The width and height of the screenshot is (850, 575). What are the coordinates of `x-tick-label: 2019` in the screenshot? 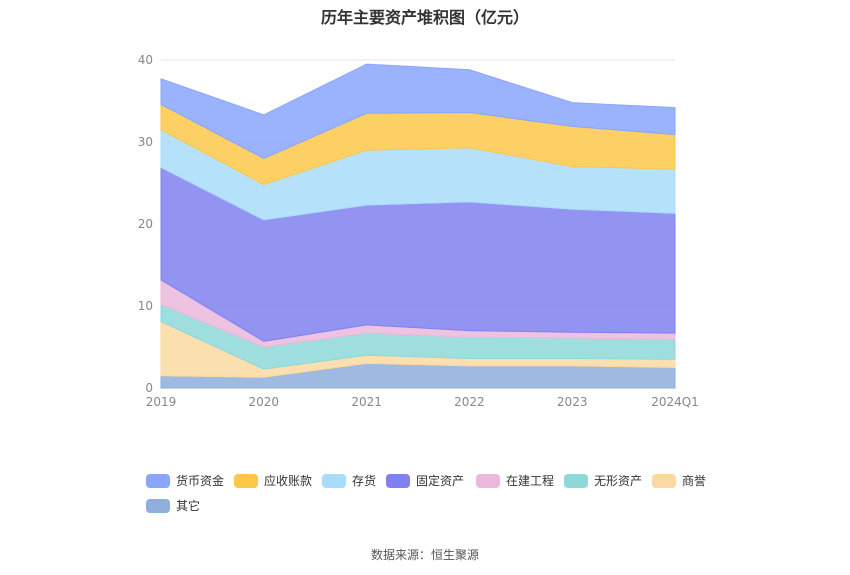 It's located at (161, 402).